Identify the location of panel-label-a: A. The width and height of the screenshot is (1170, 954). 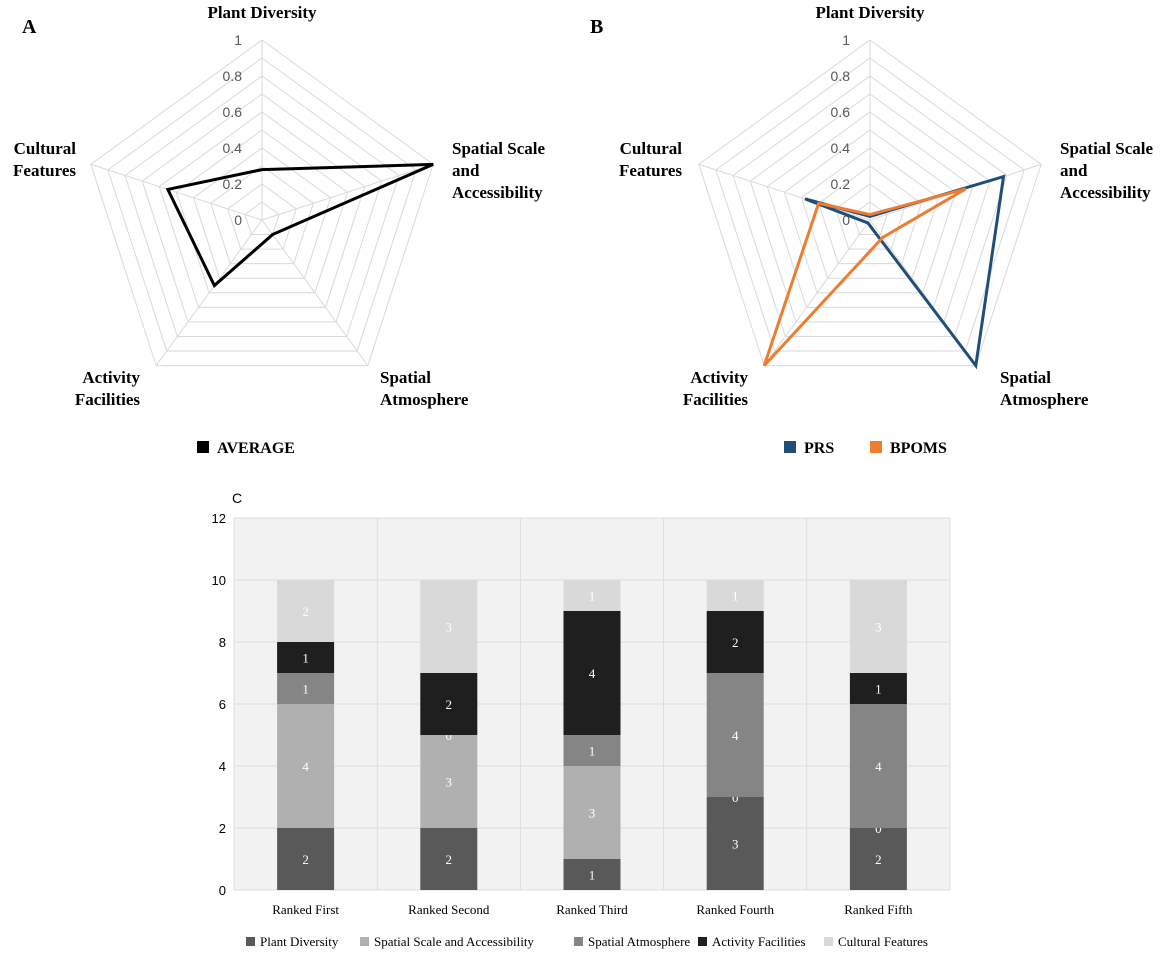
(29, 27).